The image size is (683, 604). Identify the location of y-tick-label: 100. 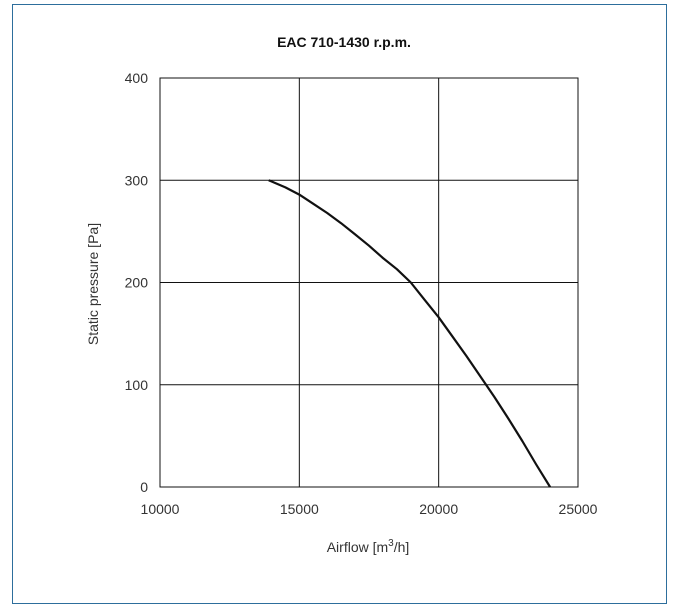
(137, 385).